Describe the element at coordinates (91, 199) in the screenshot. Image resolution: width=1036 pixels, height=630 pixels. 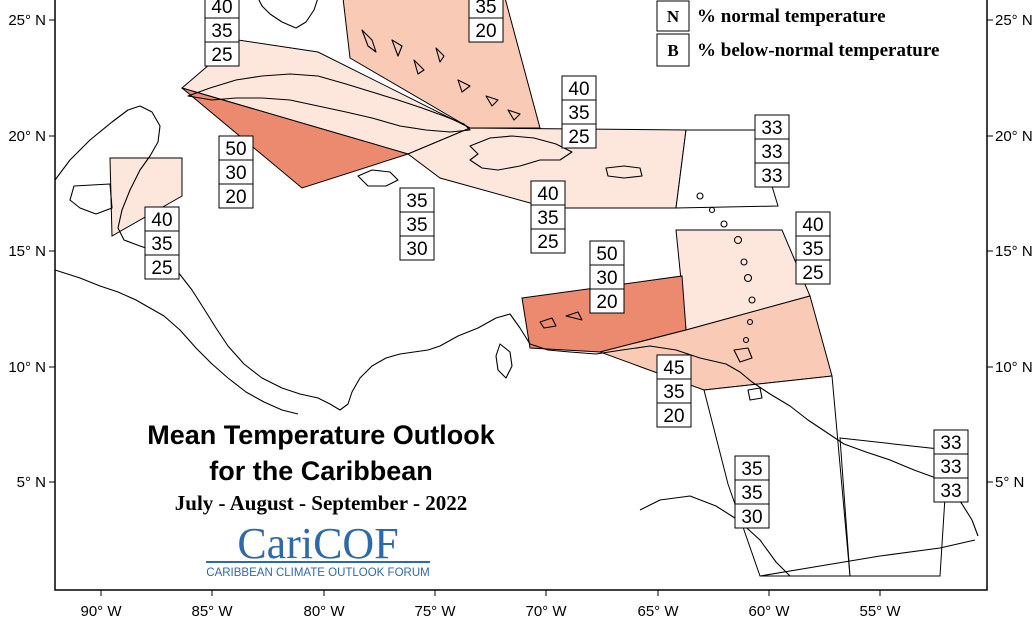
I see `yucatan-shape` at that location.